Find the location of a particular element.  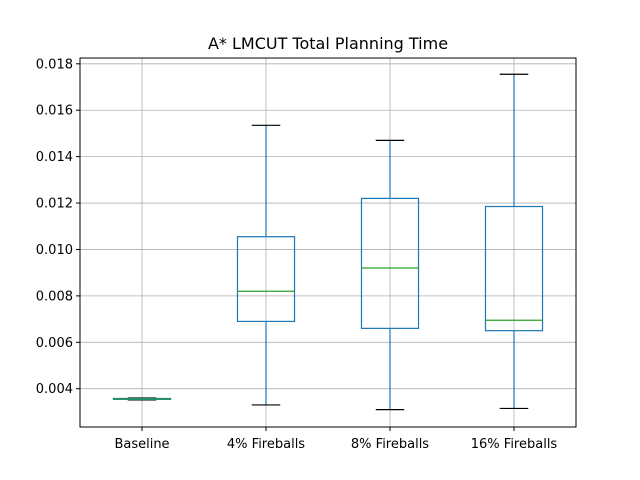

y-tick-label: 0.008 is located at coordinates (54, 296).